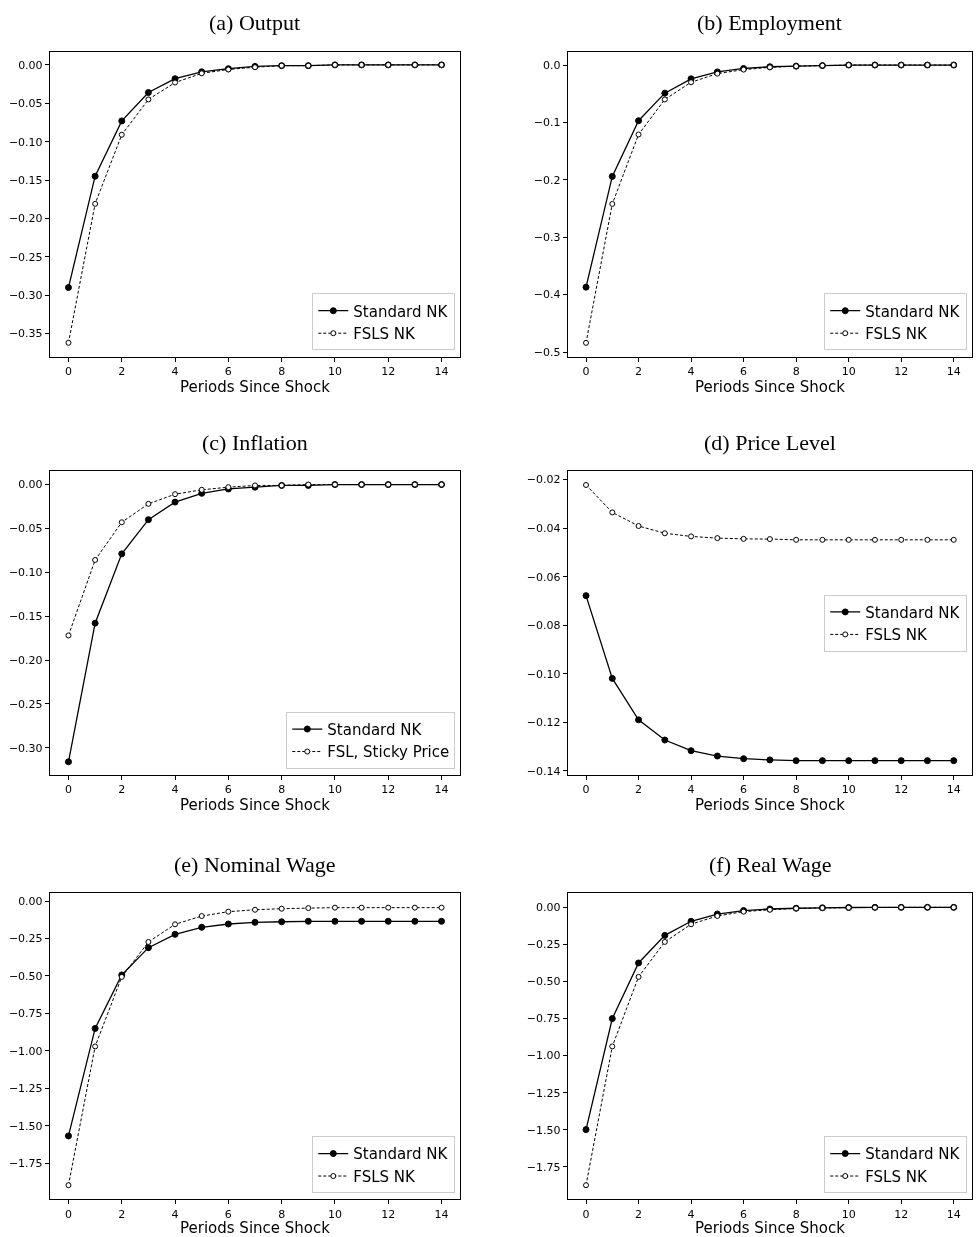 This screenshot has height=1237, width=977. I want to click on y-tick-label: −0.14, so click(543, 771).